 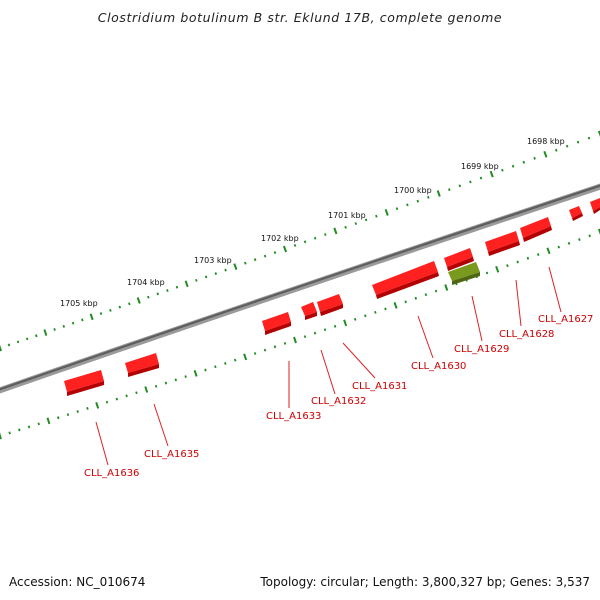 What do you see at coordinates (502, 243) in the screenshot?
I see `gene-CLL_A1628b` at bounding box center [502, 243].